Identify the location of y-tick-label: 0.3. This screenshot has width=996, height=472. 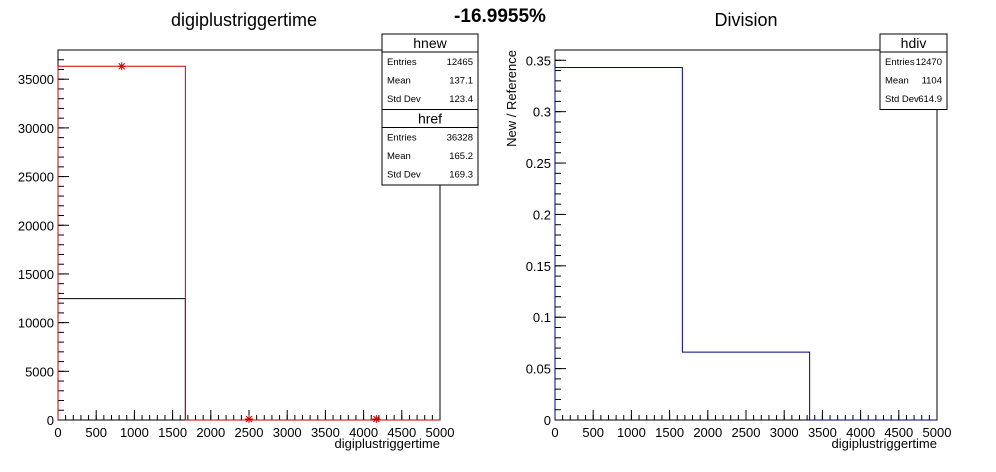
(542, 112).